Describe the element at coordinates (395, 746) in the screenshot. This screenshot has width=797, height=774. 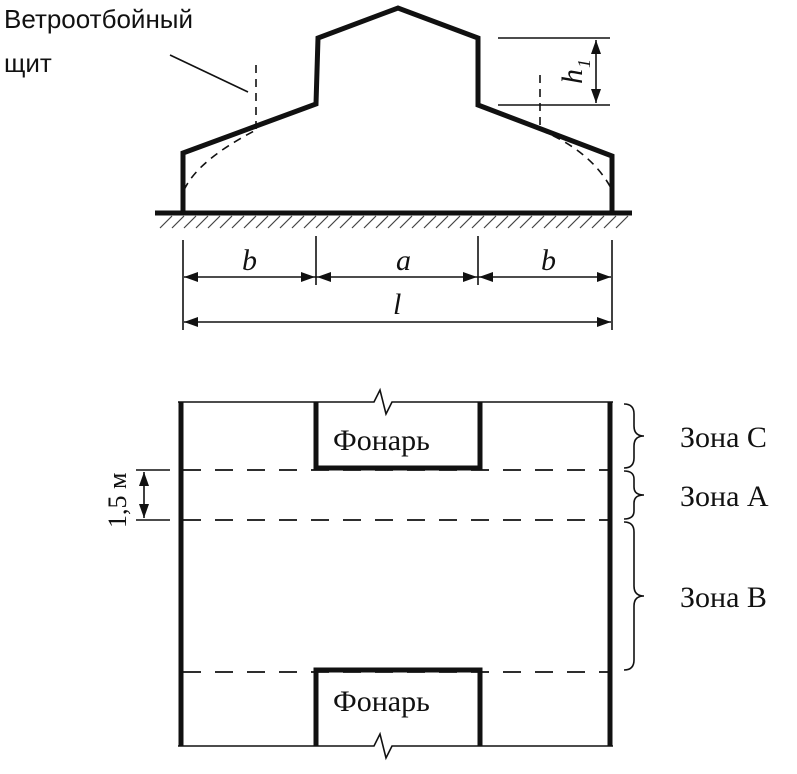
I see `plan-bottom-edge` at that location.